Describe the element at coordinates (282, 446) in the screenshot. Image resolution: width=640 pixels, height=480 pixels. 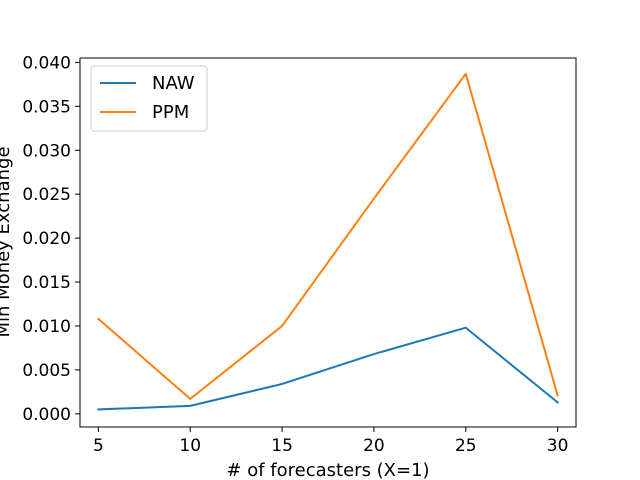
I see `x-tick-label: 15` at that location.